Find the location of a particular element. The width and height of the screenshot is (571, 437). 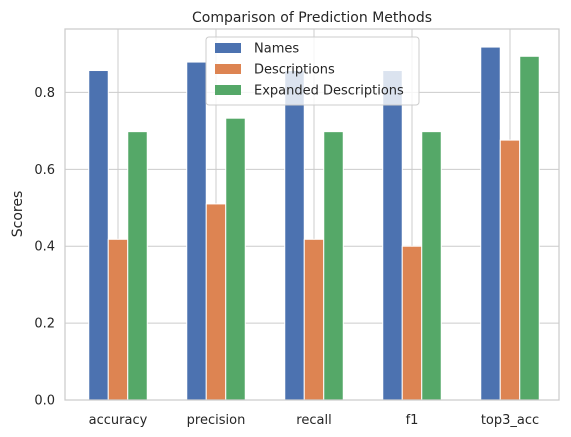

bar-descriptions-f1 is located at coordinates (412, 323).